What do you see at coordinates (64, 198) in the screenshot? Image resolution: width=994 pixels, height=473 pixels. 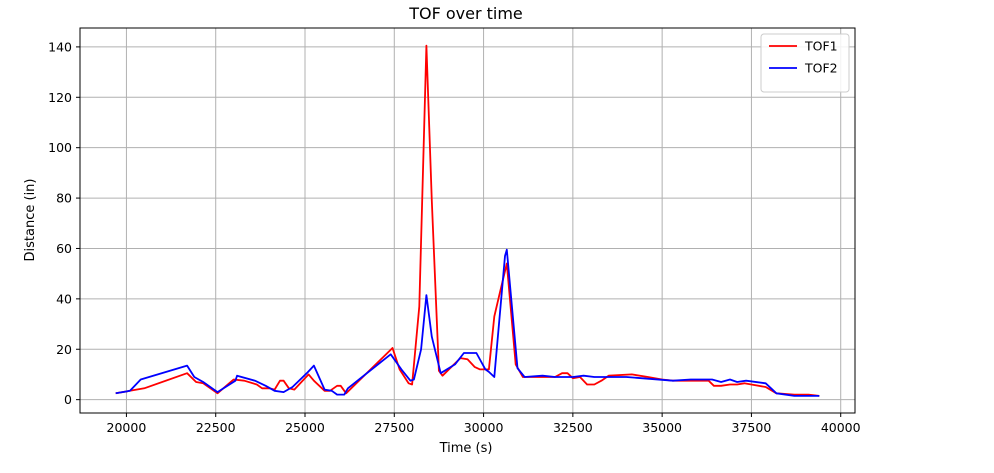 I see `y-tick-label: 80` at bounding box center [64, 198].